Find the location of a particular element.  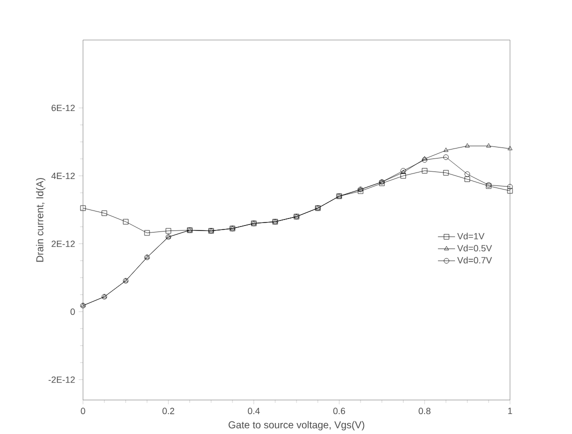

y-tick-label: -2E-12 is located at coordinates (61, 379).